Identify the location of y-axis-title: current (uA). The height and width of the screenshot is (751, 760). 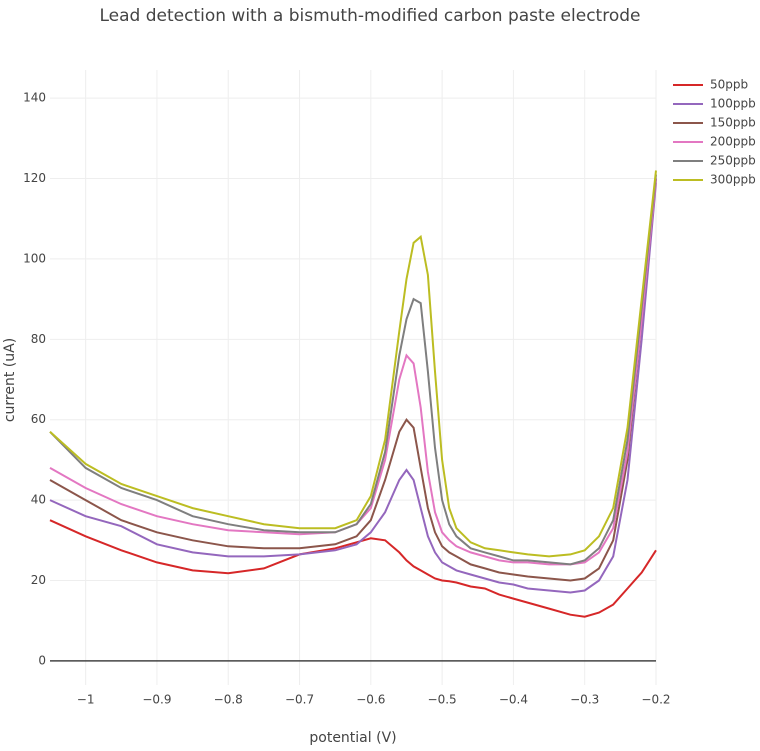
(10, 380).